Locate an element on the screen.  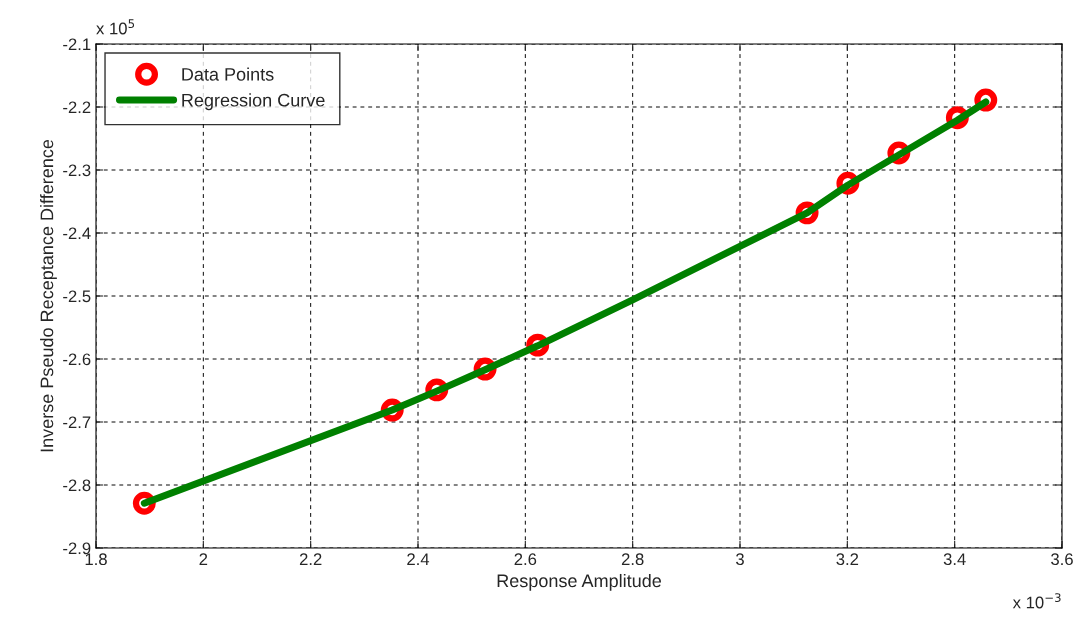
x-tick-label: 3 is located at coordinates (740, 559).